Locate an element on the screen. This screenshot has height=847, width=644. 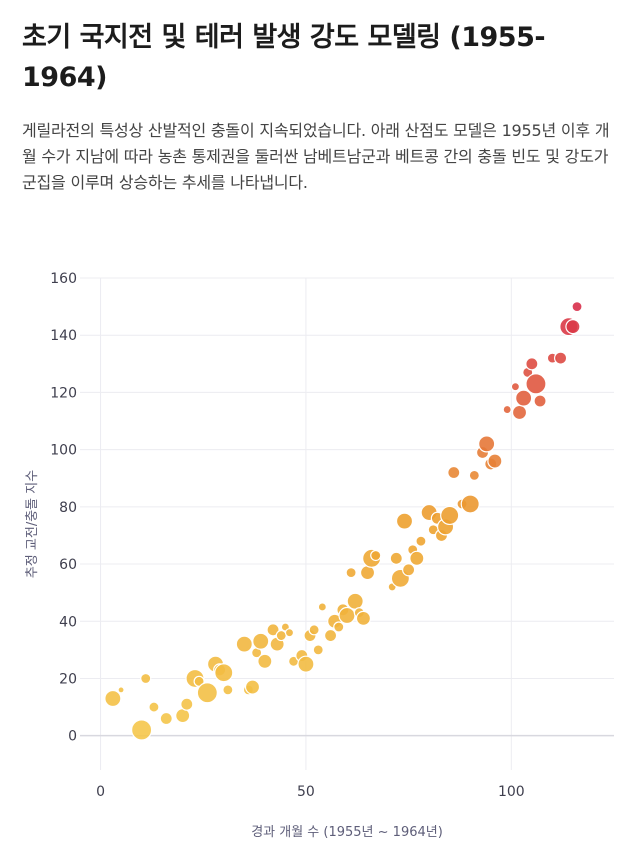
y-tick-label: 20 is located at coordinates (68, 679).